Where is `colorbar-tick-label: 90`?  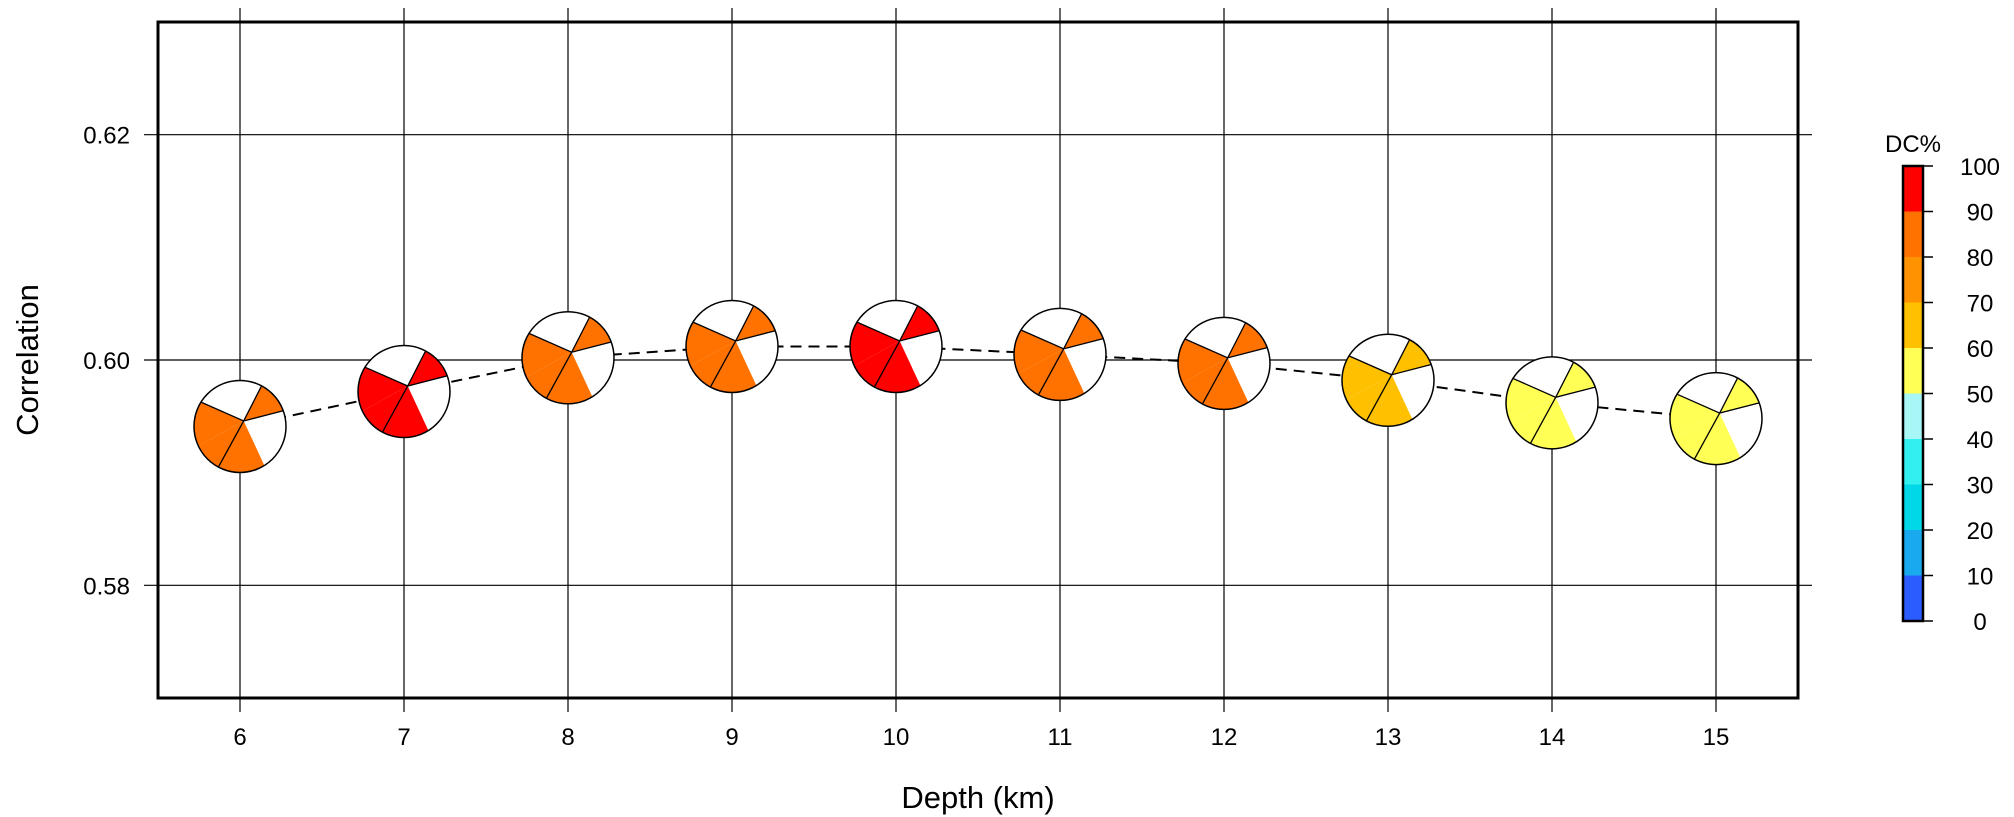
colorbar-tick-label: 90 is located at coordinates (1980, 213).